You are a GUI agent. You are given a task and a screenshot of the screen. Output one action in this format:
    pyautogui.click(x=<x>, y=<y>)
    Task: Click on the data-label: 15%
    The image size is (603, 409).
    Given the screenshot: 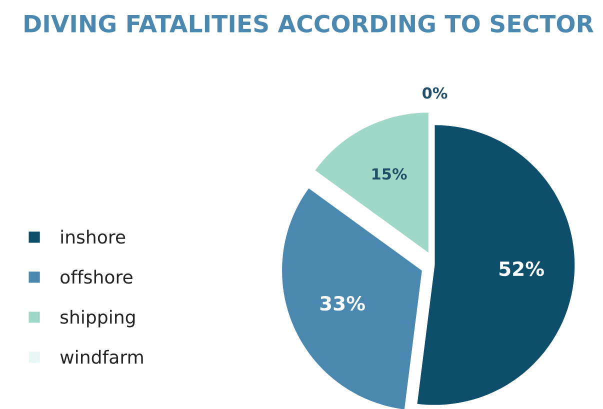 What is the action you would take?
    pyautogui.click(x=389, y=174)
    